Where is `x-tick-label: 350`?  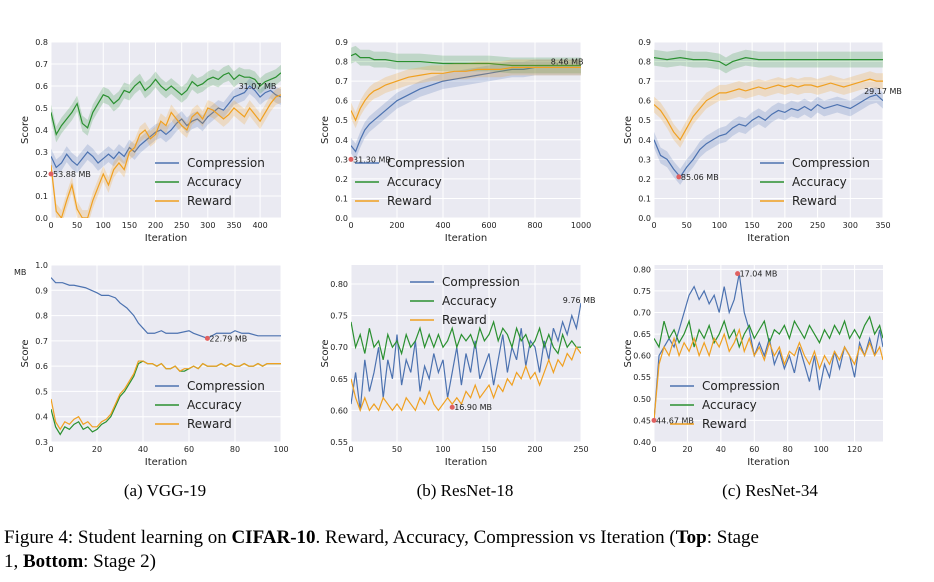
x-tick-label: 350 is located at coordinates (233, 225).